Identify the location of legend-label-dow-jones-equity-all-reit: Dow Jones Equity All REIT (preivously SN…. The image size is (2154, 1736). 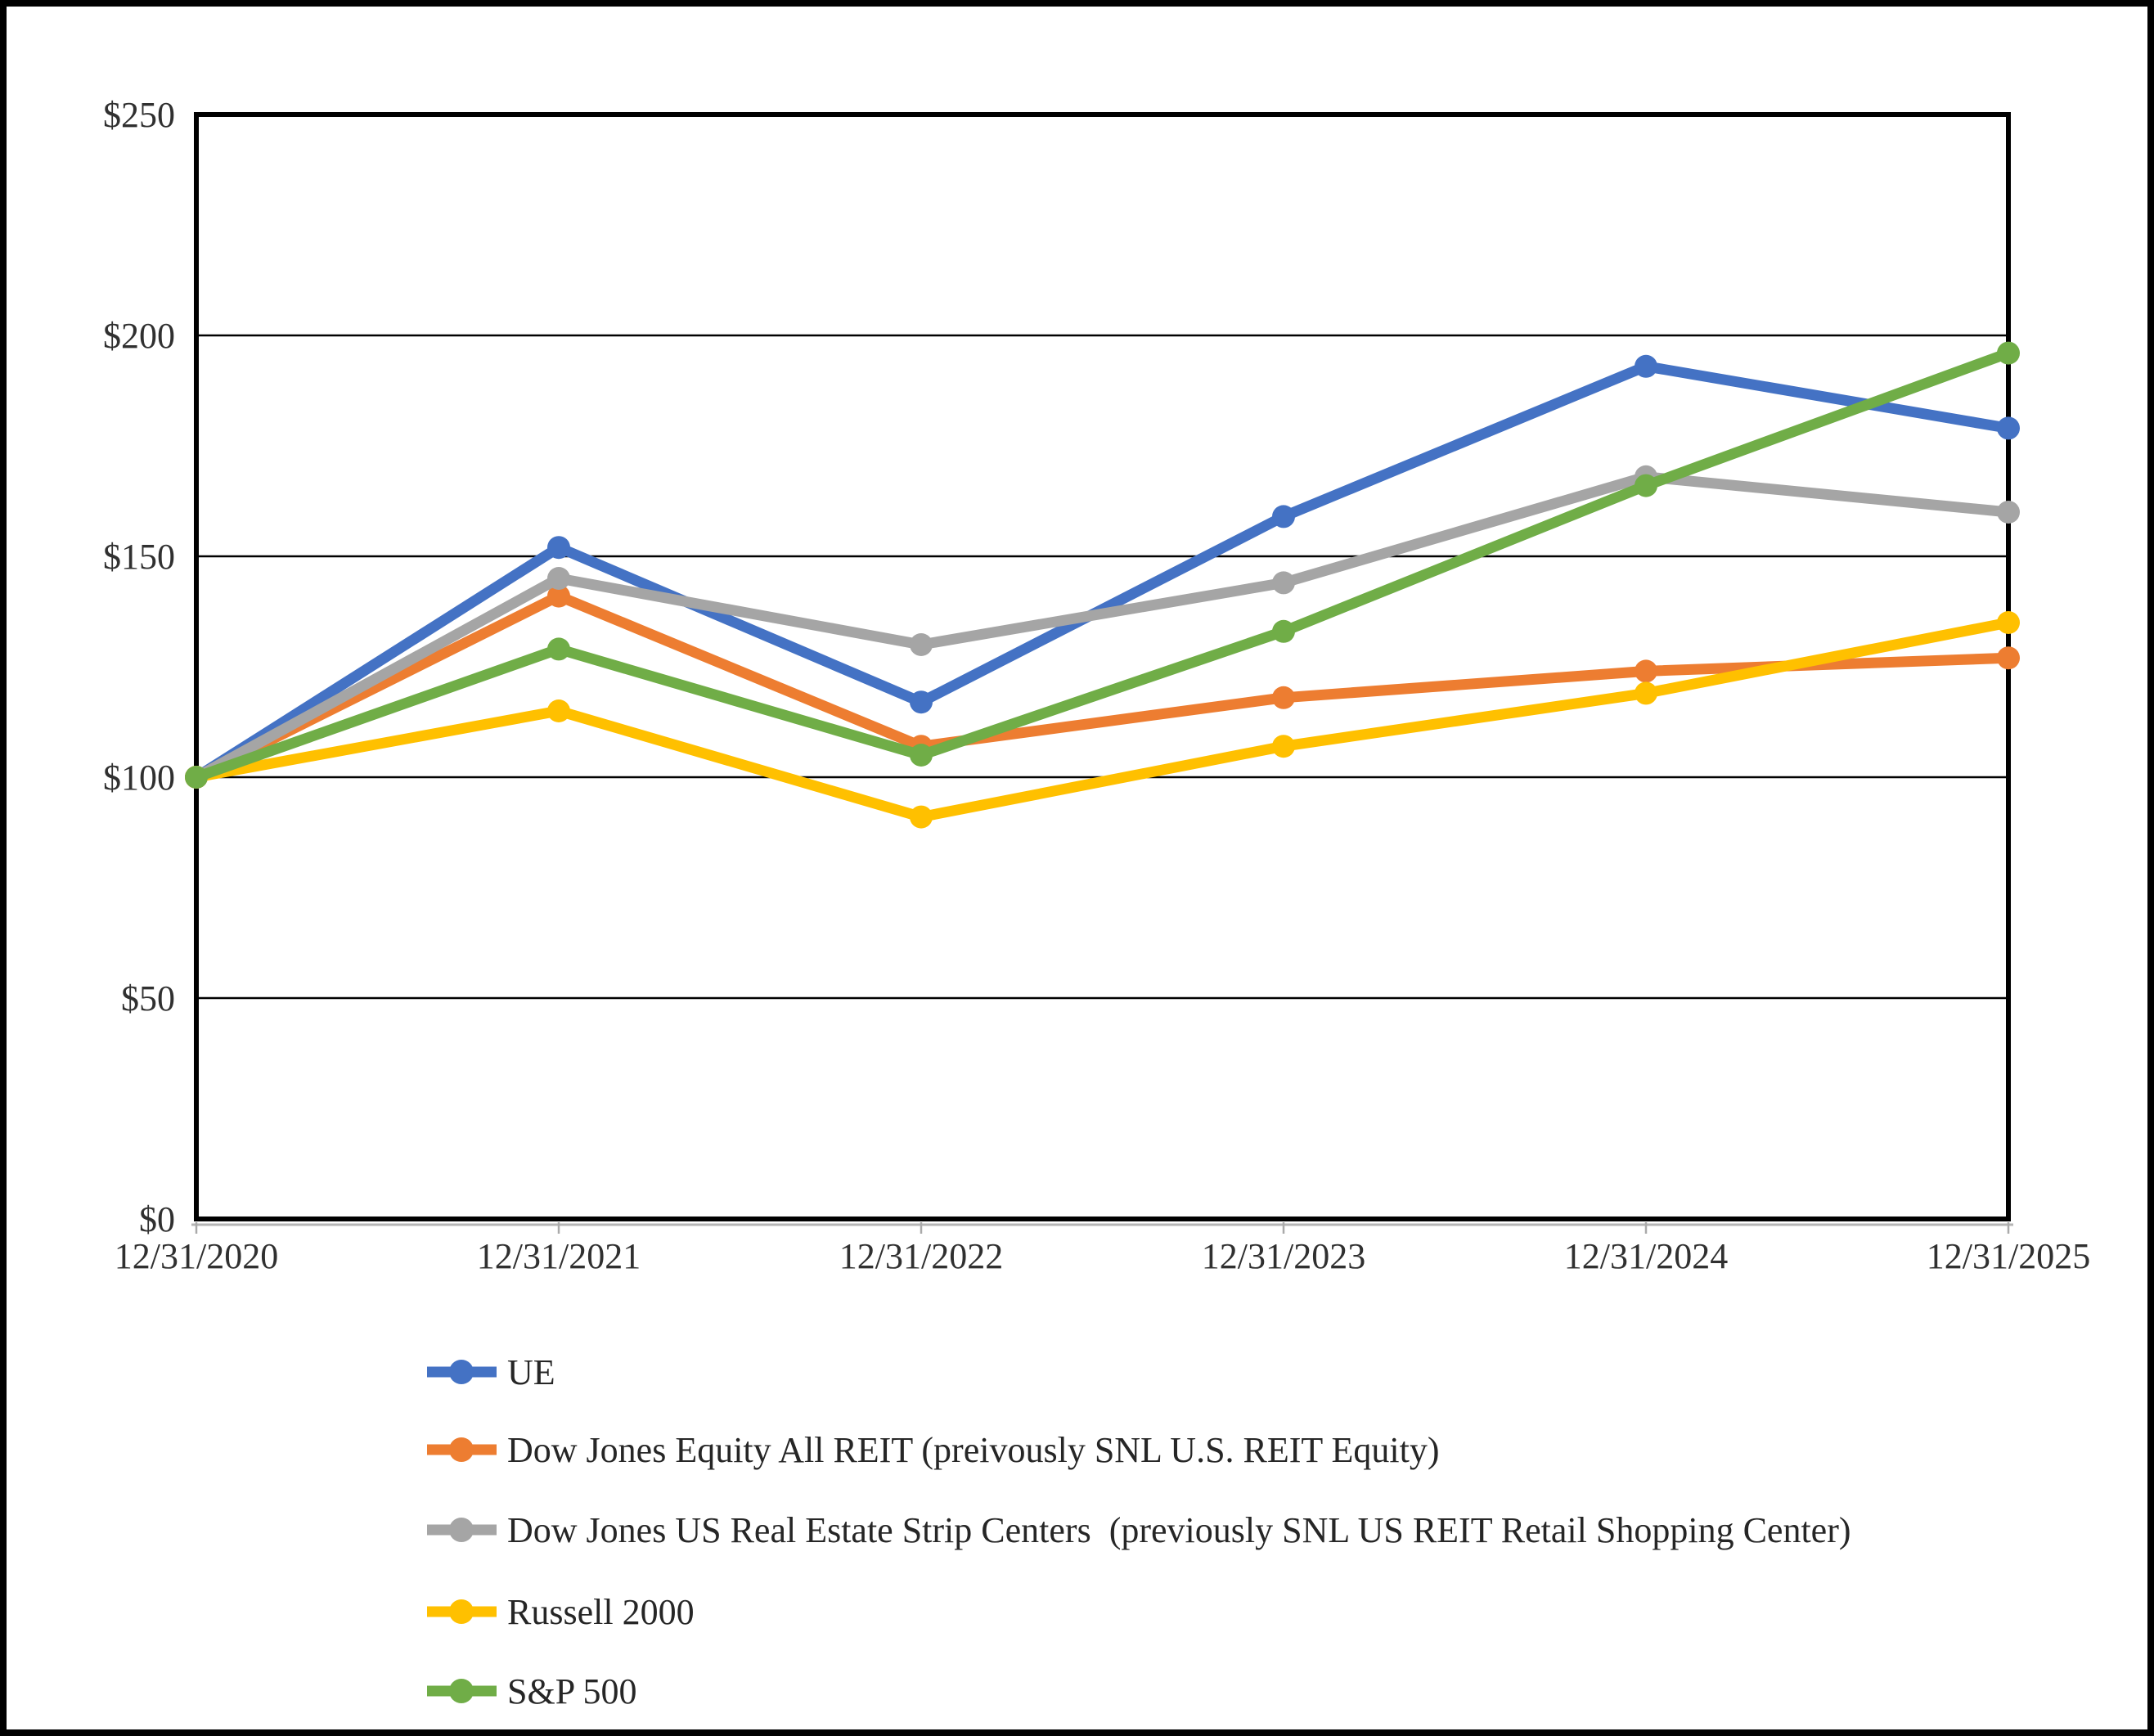
(973, 1450).